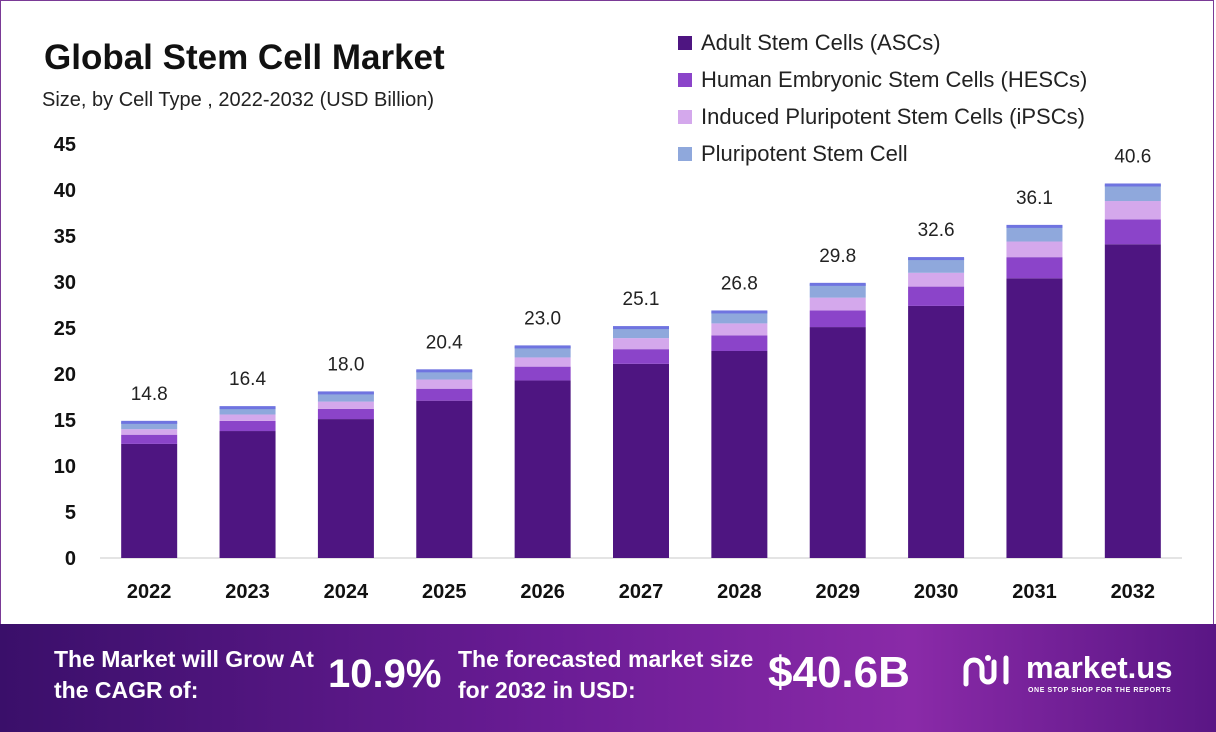 This screenshot has width=1216, height=732. What do you see at coordinates (839, 672) in the screenshot?
I see `forecast-value: $40.6B` at bounding box center [839, 672].